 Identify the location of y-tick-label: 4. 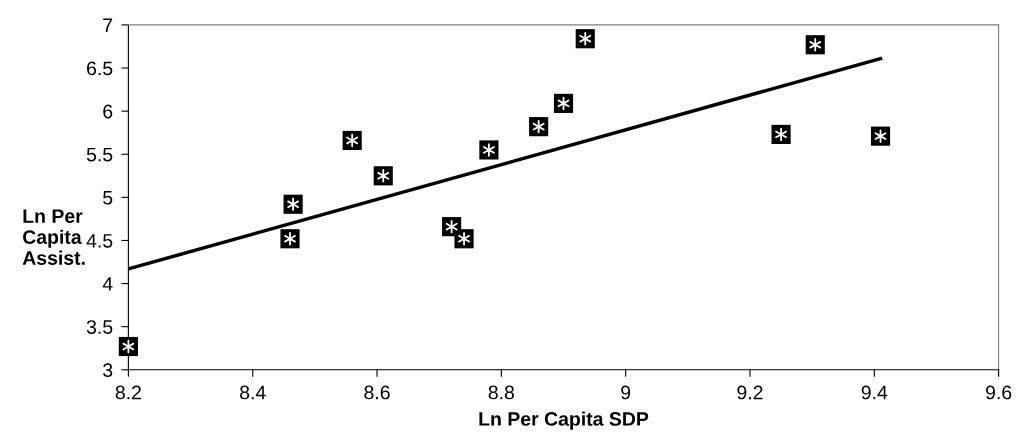
(107, 284).